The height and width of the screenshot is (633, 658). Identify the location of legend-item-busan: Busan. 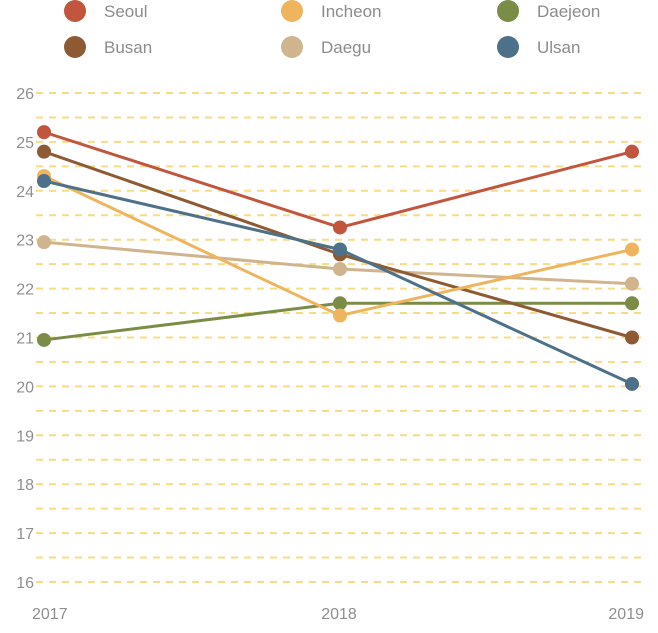
(108, 47).